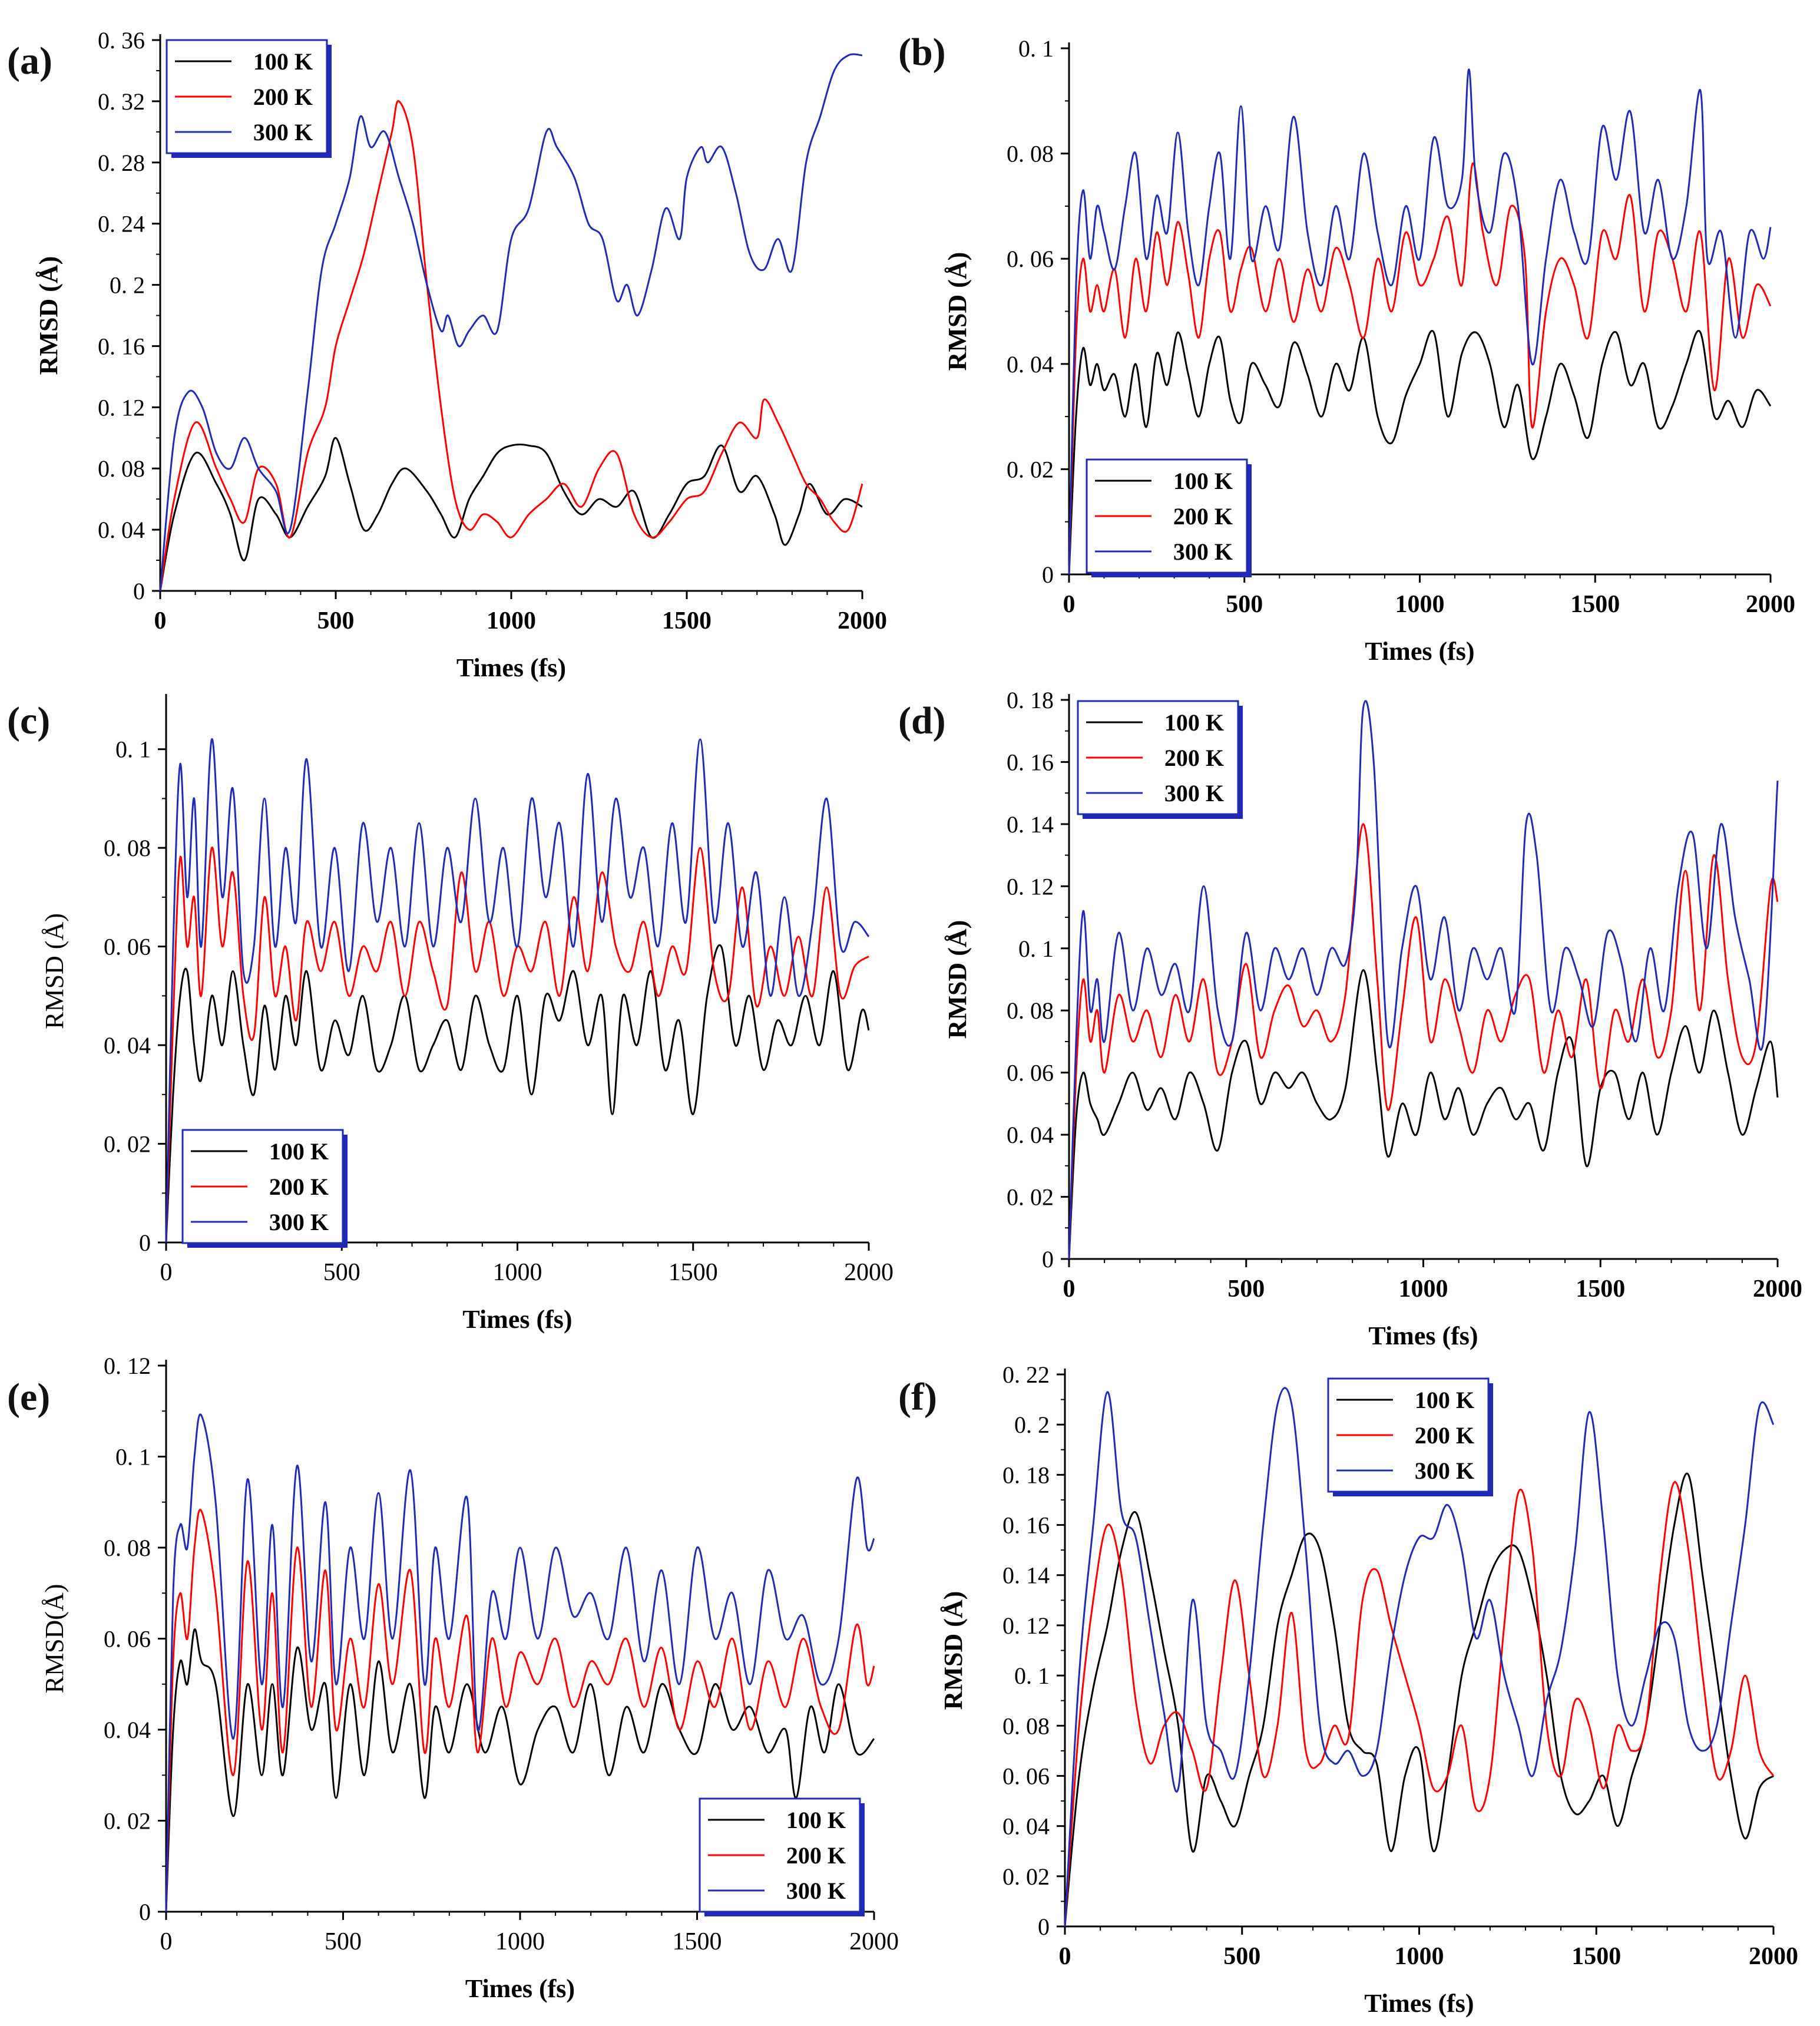 This screenshot has width=1820, height=2026. I want to click on y-tick-label: 0. 22, so click(1026, 1374).